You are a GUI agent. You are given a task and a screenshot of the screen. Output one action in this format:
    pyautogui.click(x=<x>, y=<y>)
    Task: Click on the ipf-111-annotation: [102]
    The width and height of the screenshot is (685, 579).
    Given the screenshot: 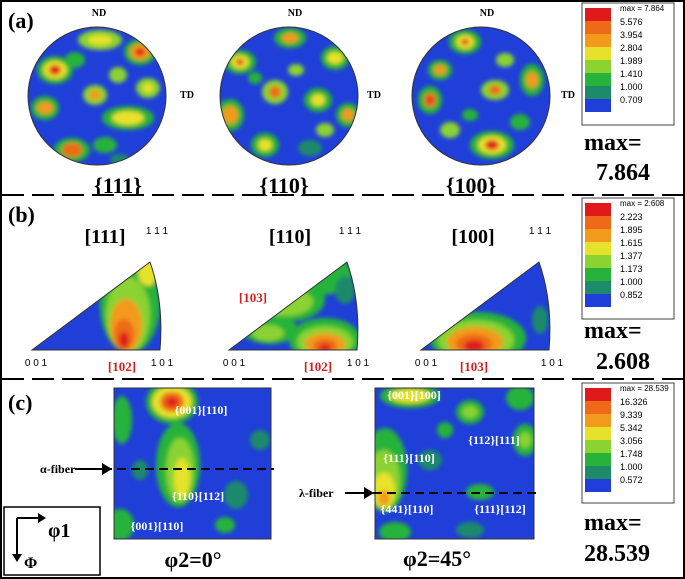 What is the action you would take?
    pyautogui.click(x=122, y=366)
    